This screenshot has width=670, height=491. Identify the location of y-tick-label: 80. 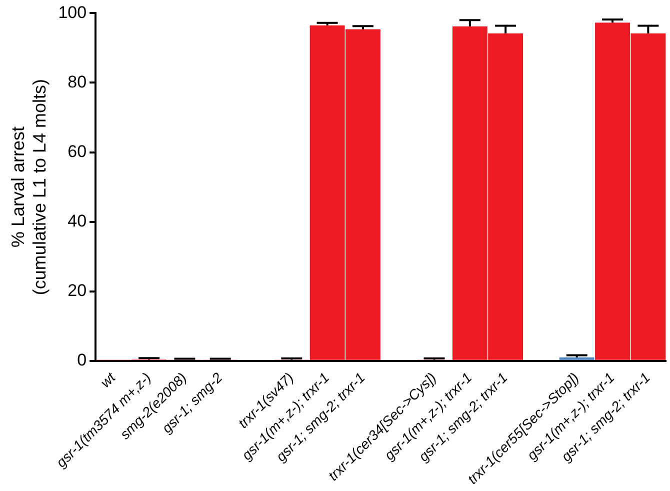
(77, 82).